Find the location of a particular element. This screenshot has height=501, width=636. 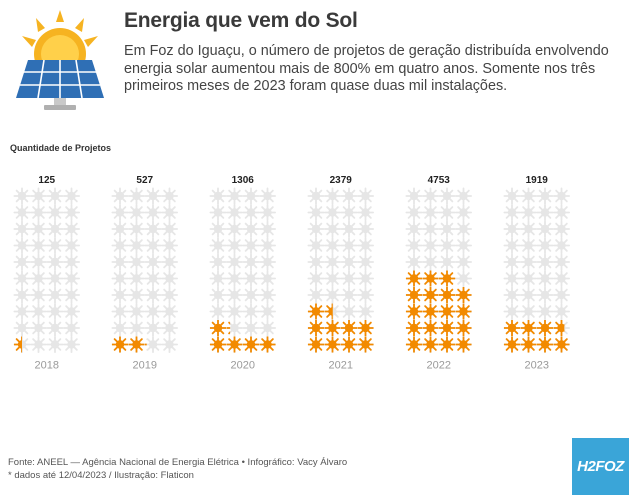

x-tick-label: 2021 is located at coordinates (341, 366).